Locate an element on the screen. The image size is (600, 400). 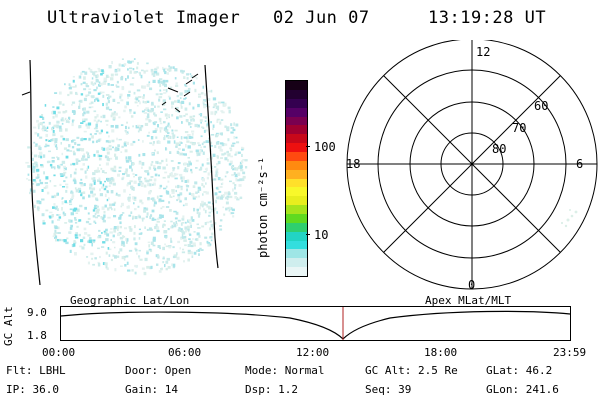
lat-label-80: 80 is located at coordinates (499, 149).